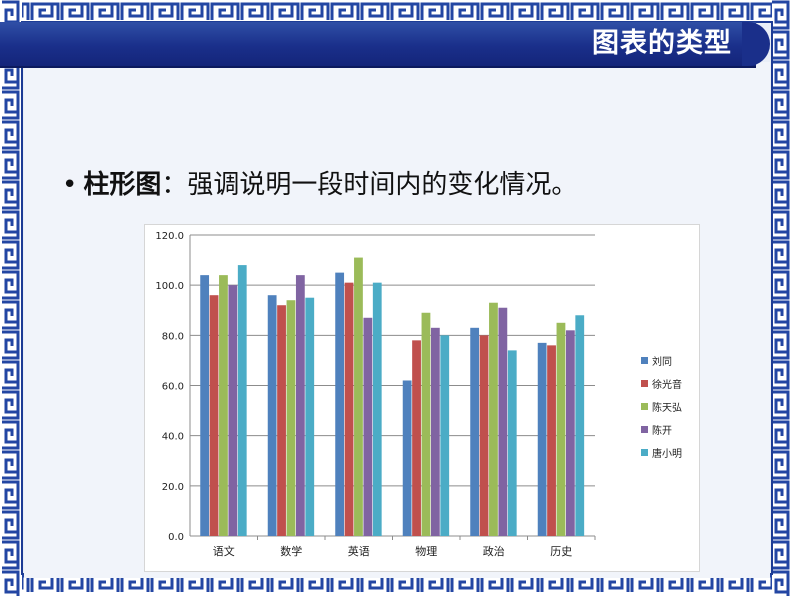 The height and width of the screenshot is (596, 794). Describe the element at coordinates (122, 185) in the screenshot. I see `bullet-term: 柱形图` at that location.